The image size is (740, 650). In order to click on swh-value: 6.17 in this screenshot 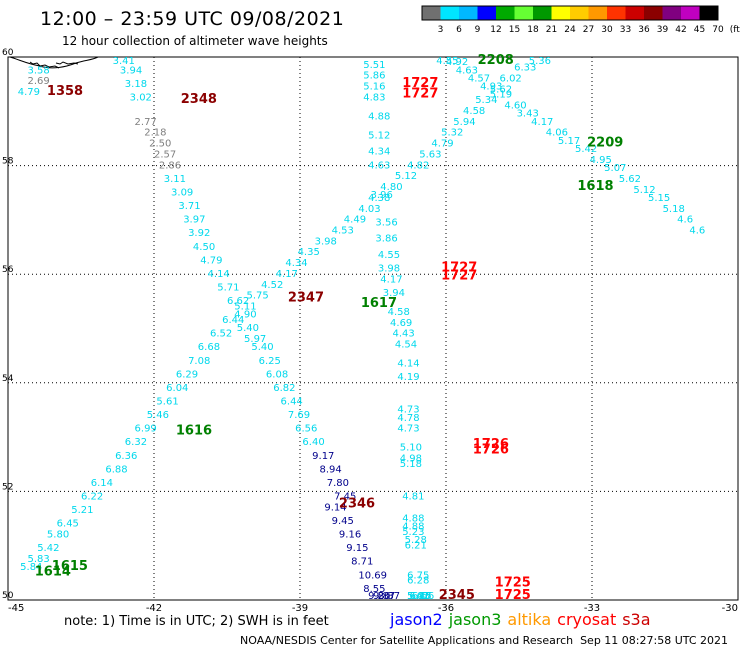, I will do `click(421, 596)`.